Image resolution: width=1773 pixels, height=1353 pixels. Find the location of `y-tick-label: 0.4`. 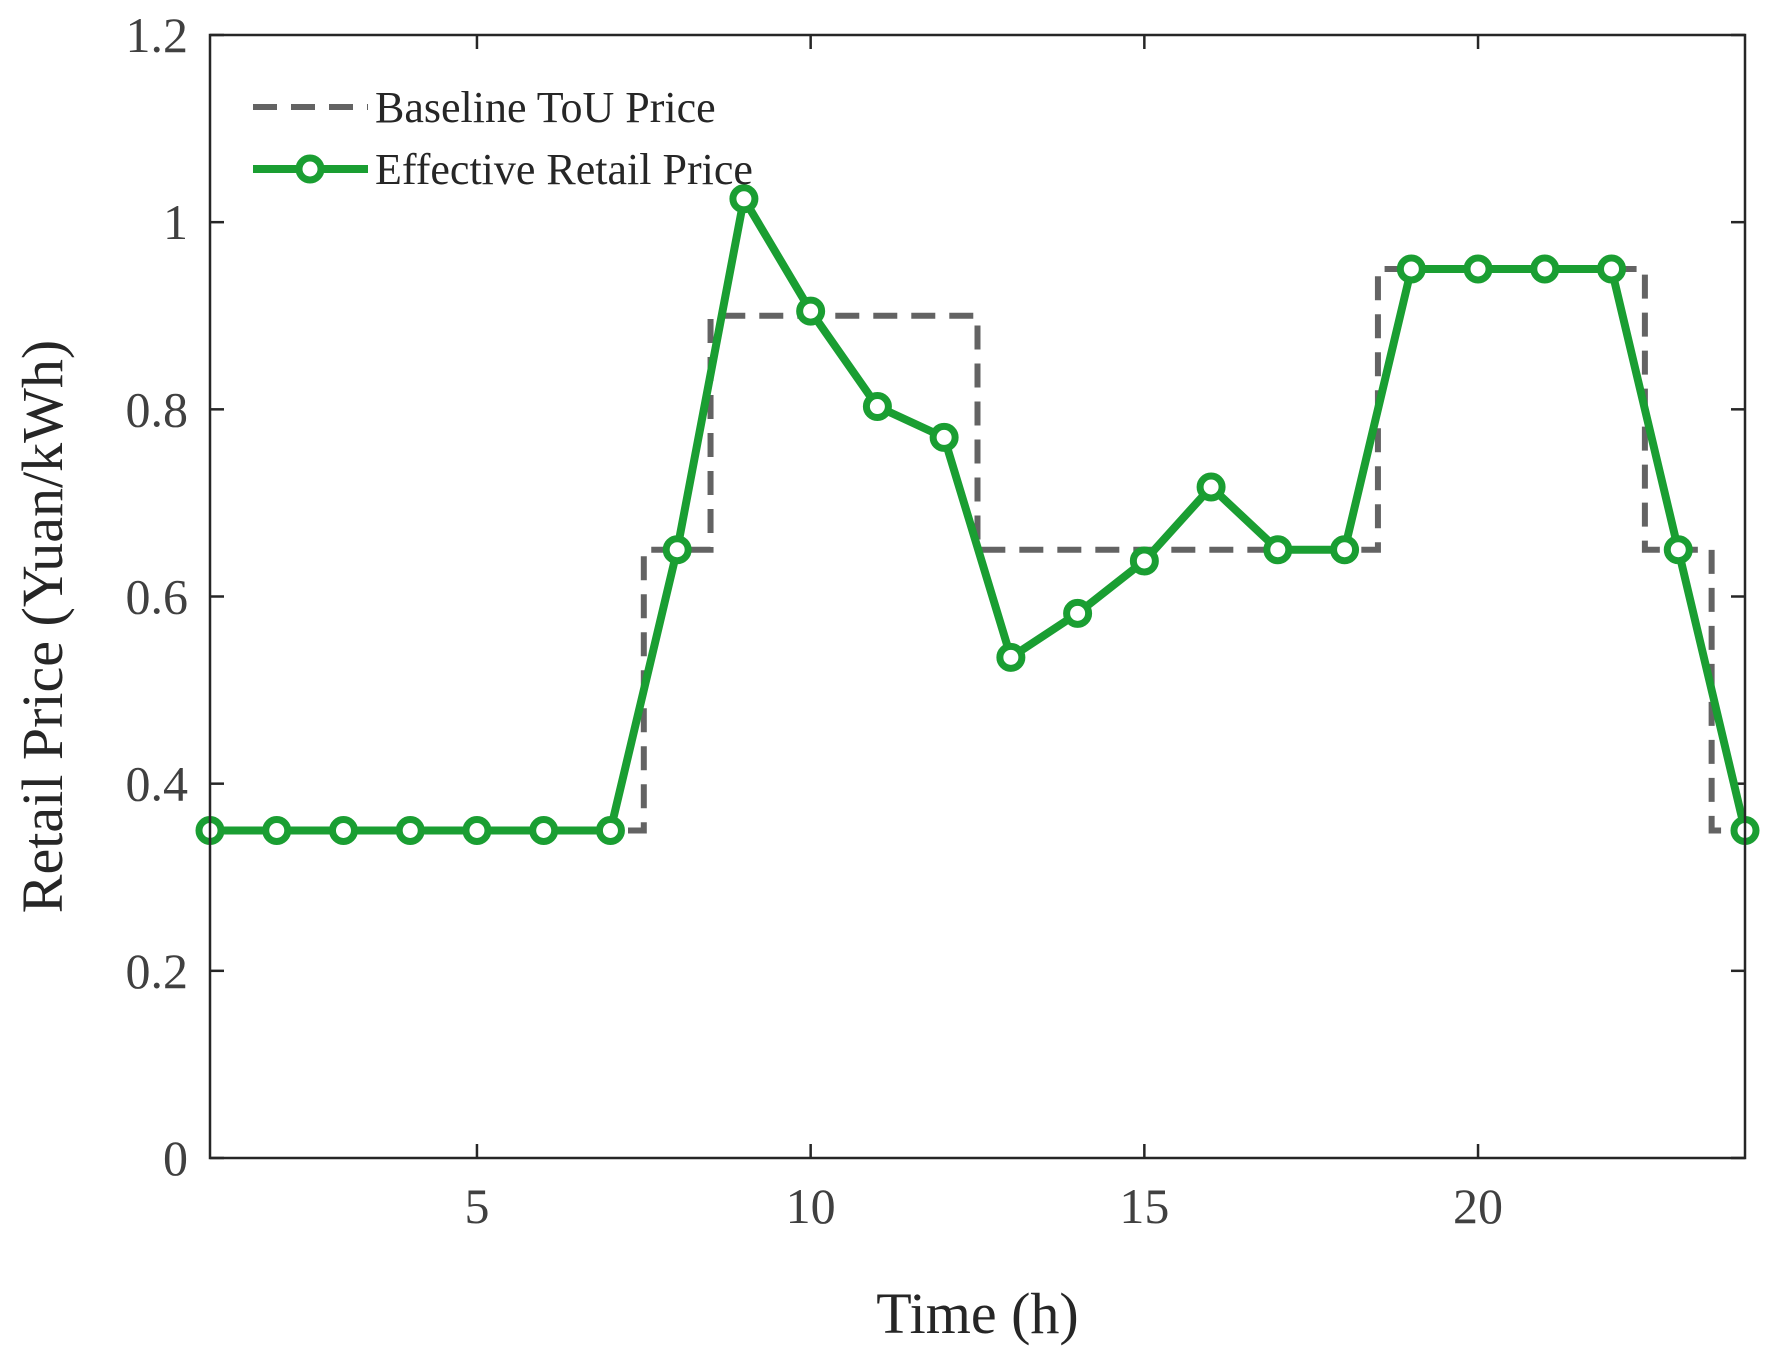

y-tick-label: 0.4 is located at coordinates (157, 784).